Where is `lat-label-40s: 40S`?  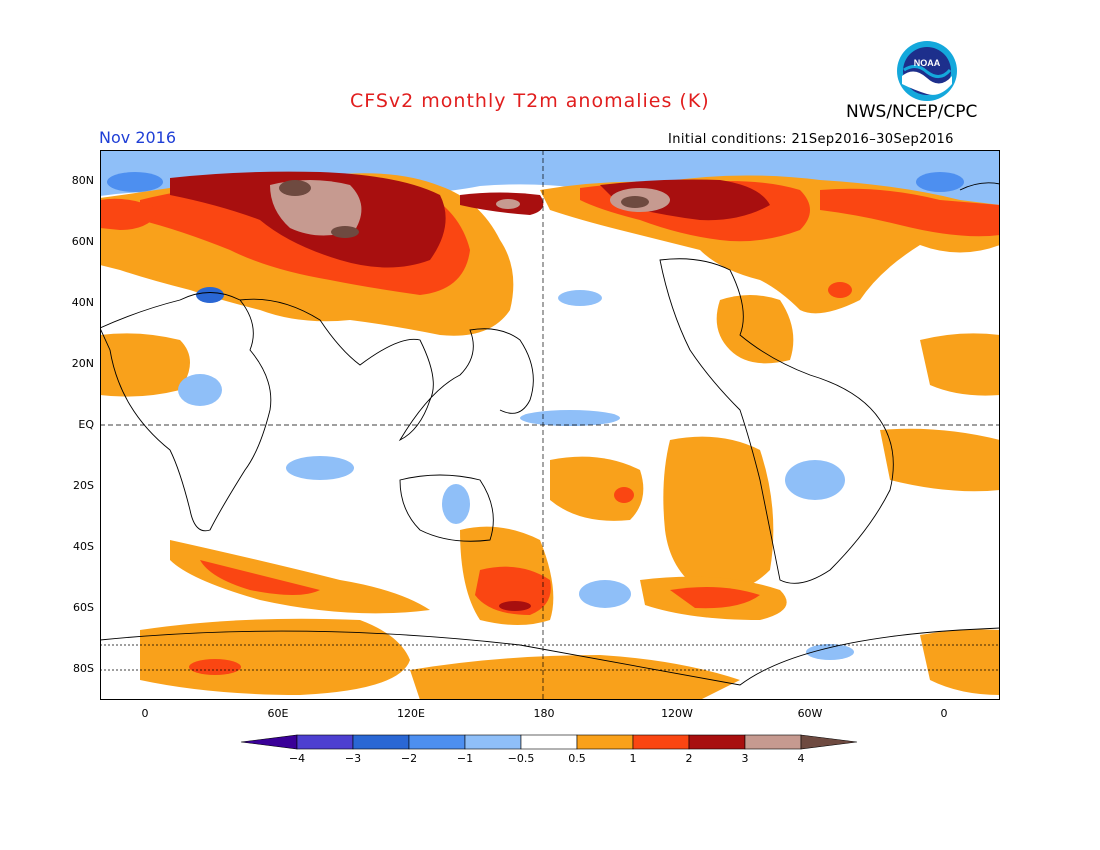 lat-label-40s: 40S is located at coordinates (83, 546).